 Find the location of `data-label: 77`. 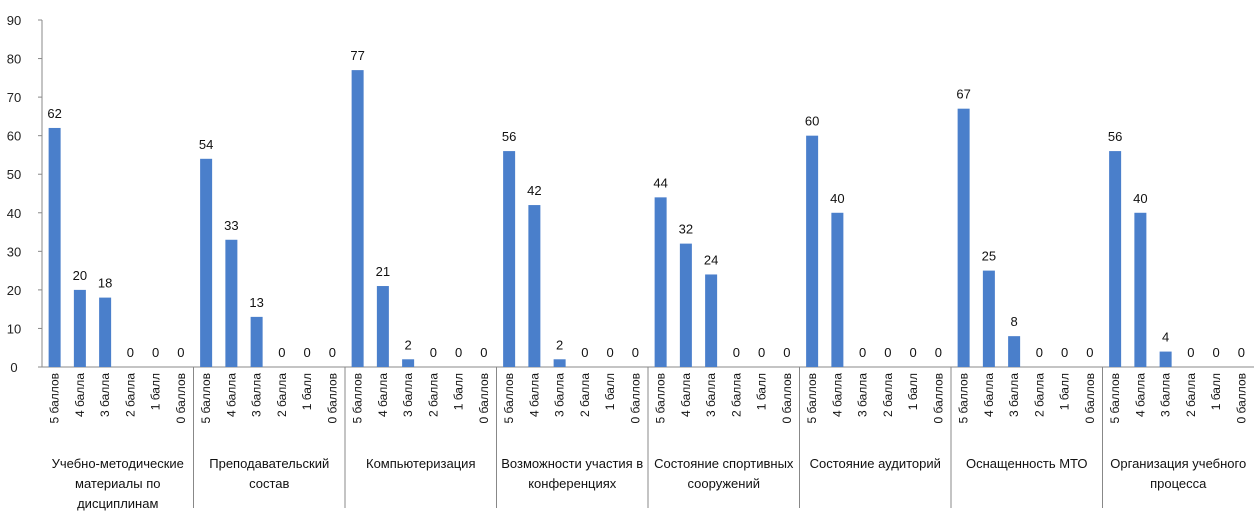

data-label: 77 is located at coordinates (357, 55).